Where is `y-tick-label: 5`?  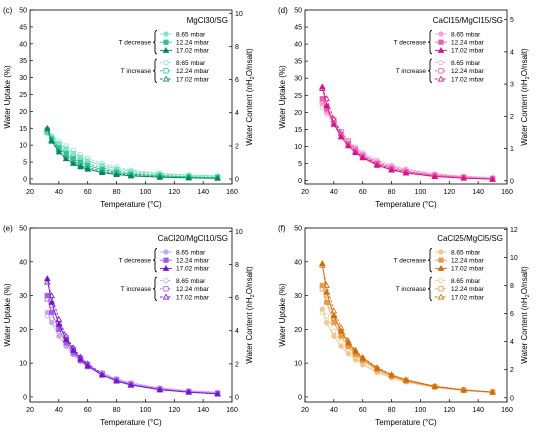
y-tick-label: 5 is located at coordinates (300, 164).